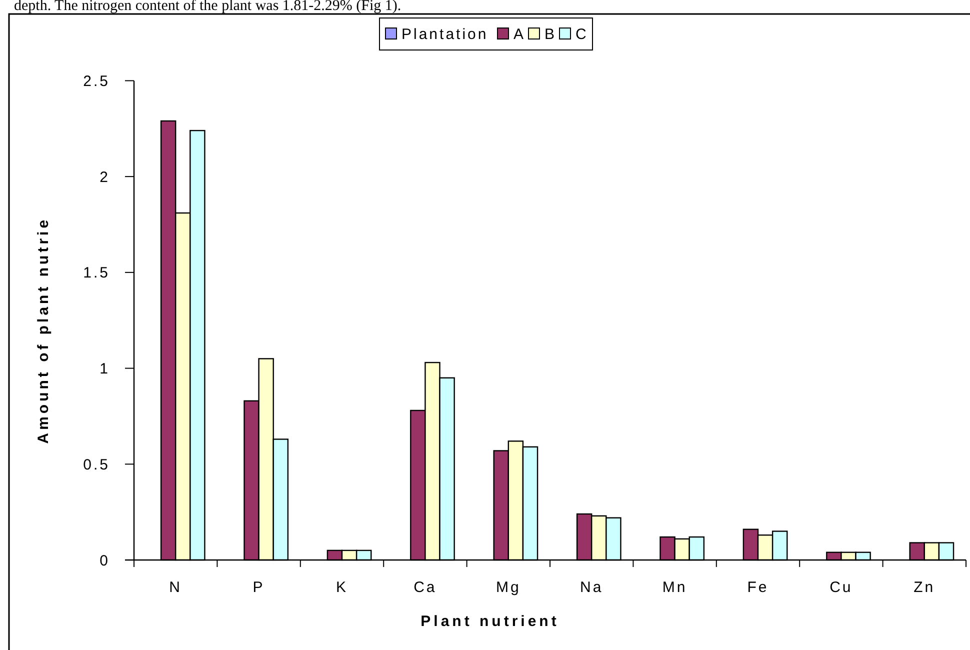 The image size is (970, 650). I want to click on y-tick-label: 1.5, so click(96, 273).